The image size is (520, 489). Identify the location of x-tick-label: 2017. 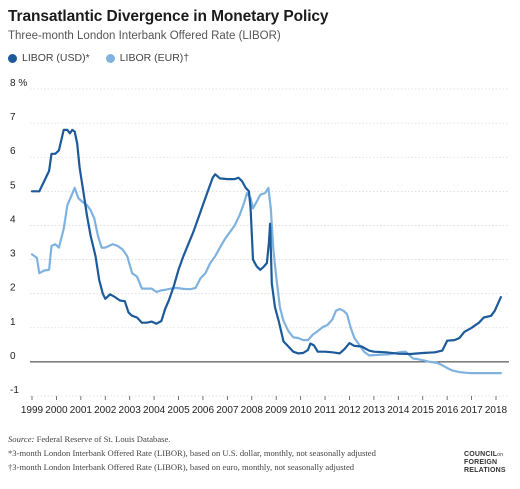
(471, 410).